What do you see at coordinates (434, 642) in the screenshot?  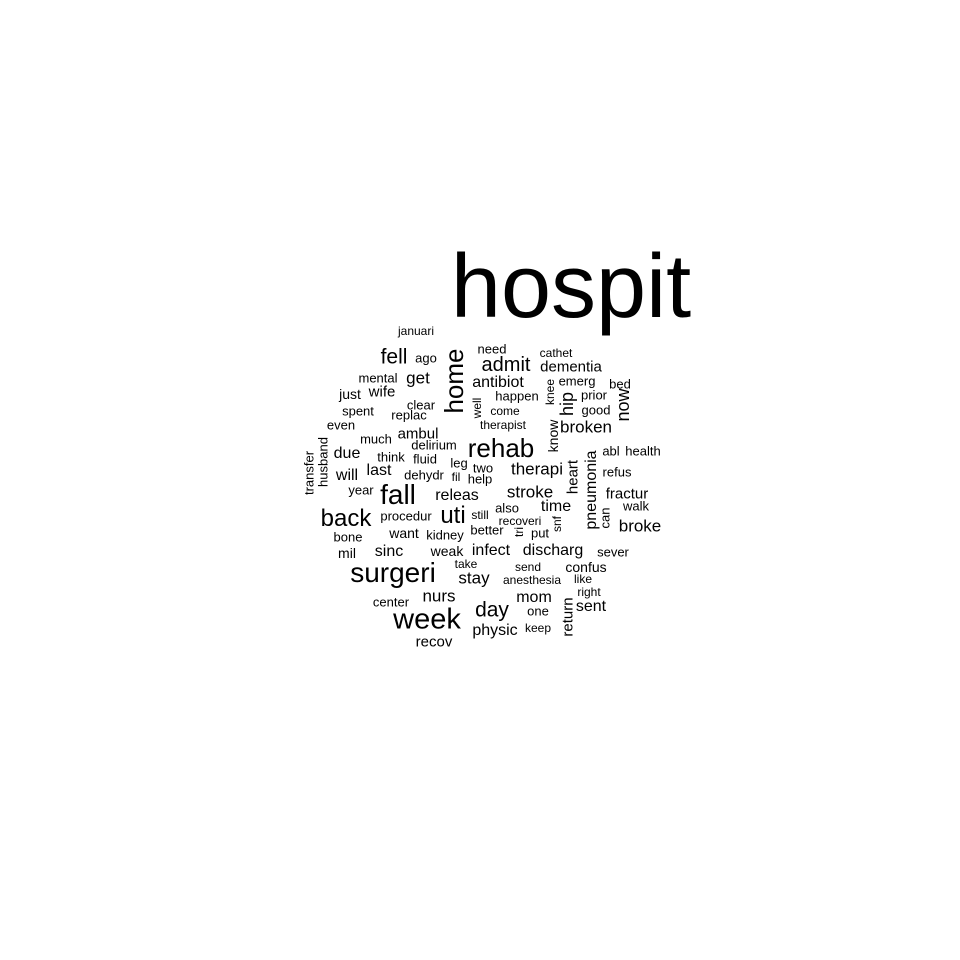 I see `word-recov: recov` at bounding box center [434, 642].